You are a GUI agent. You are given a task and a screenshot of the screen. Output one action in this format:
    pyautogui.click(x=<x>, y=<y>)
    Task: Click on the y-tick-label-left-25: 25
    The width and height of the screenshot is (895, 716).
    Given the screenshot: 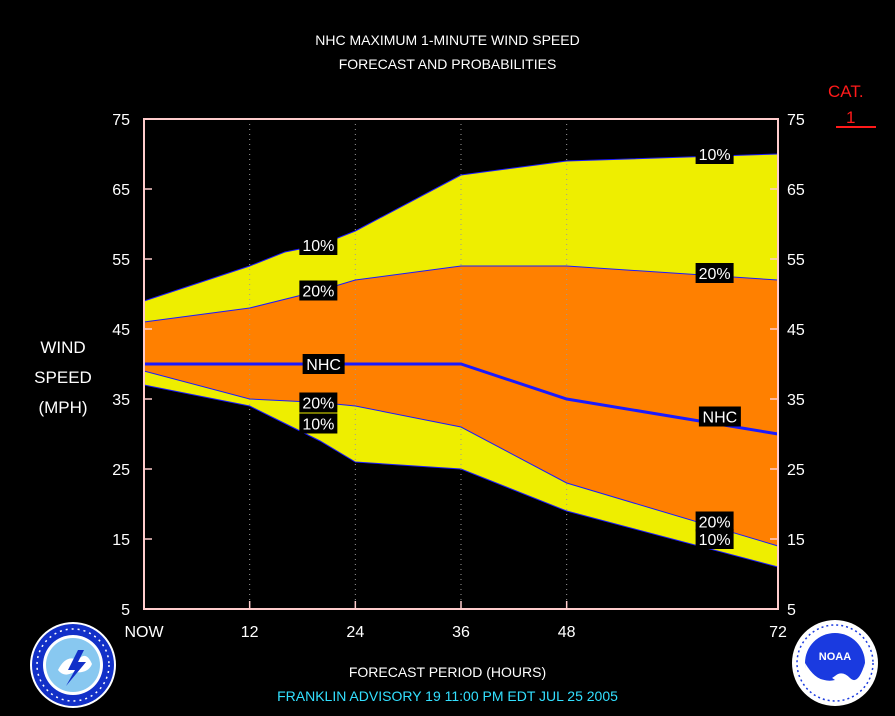 What is the action you would take?
    pyautogui.click(x=121, y=470)
    